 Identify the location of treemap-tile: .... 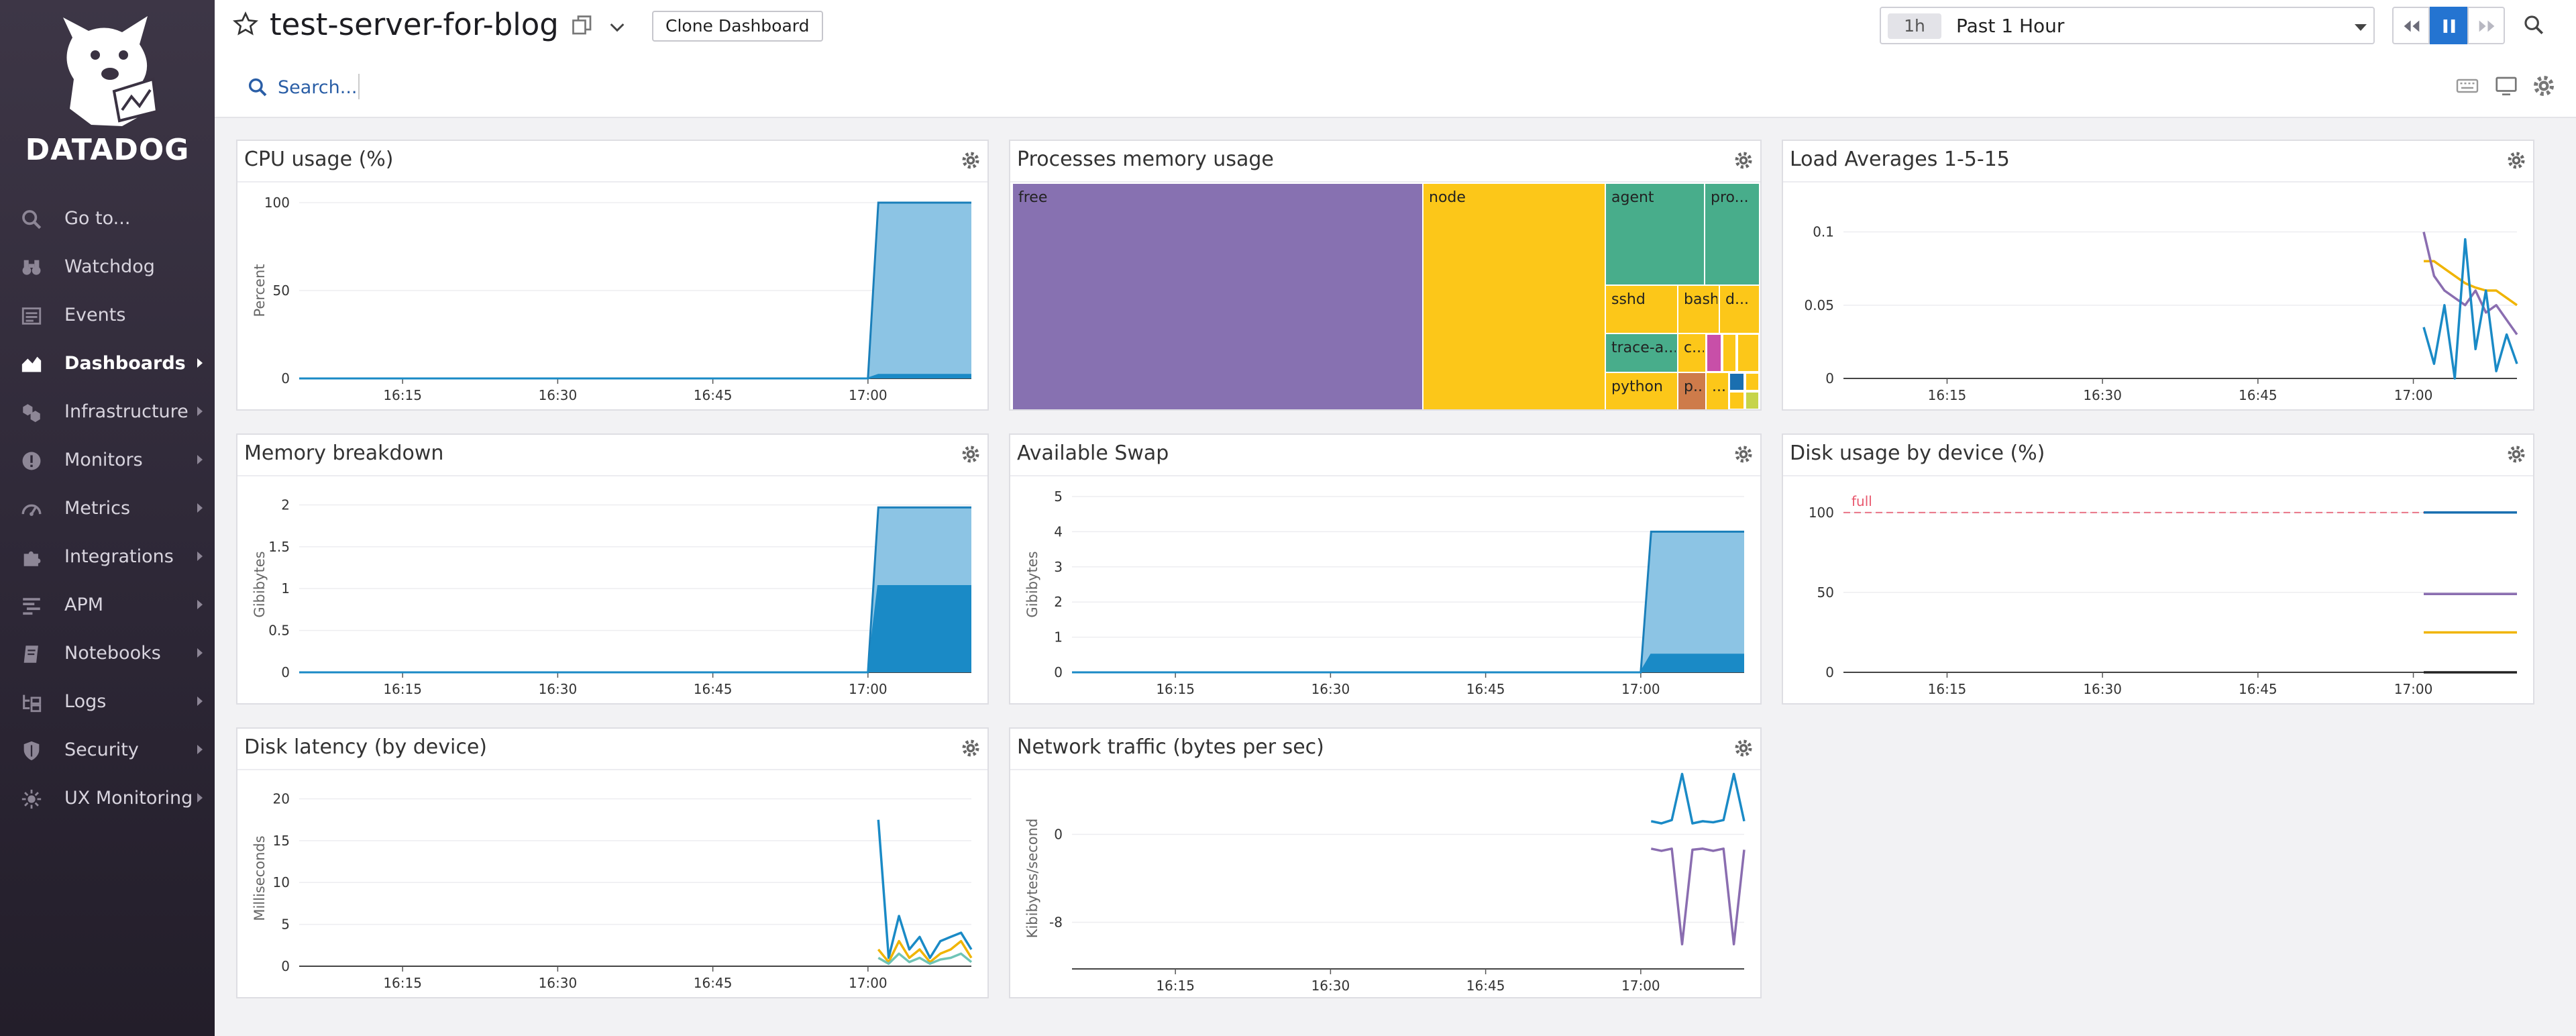
(1717, 391).